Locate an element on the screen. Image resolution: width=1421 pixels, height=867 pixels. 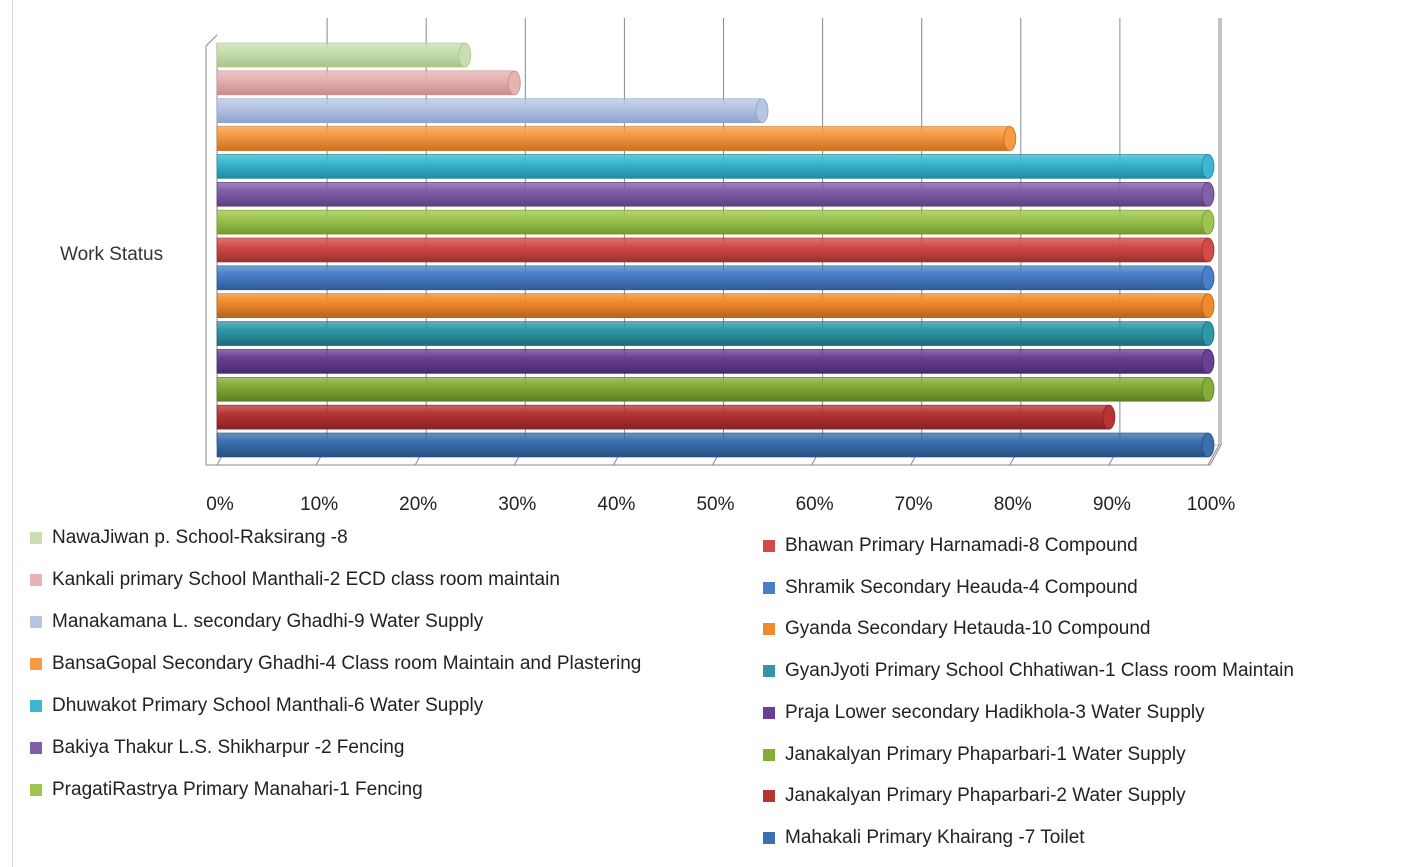
floor-right-edge is located at coordinates (1215, 455).